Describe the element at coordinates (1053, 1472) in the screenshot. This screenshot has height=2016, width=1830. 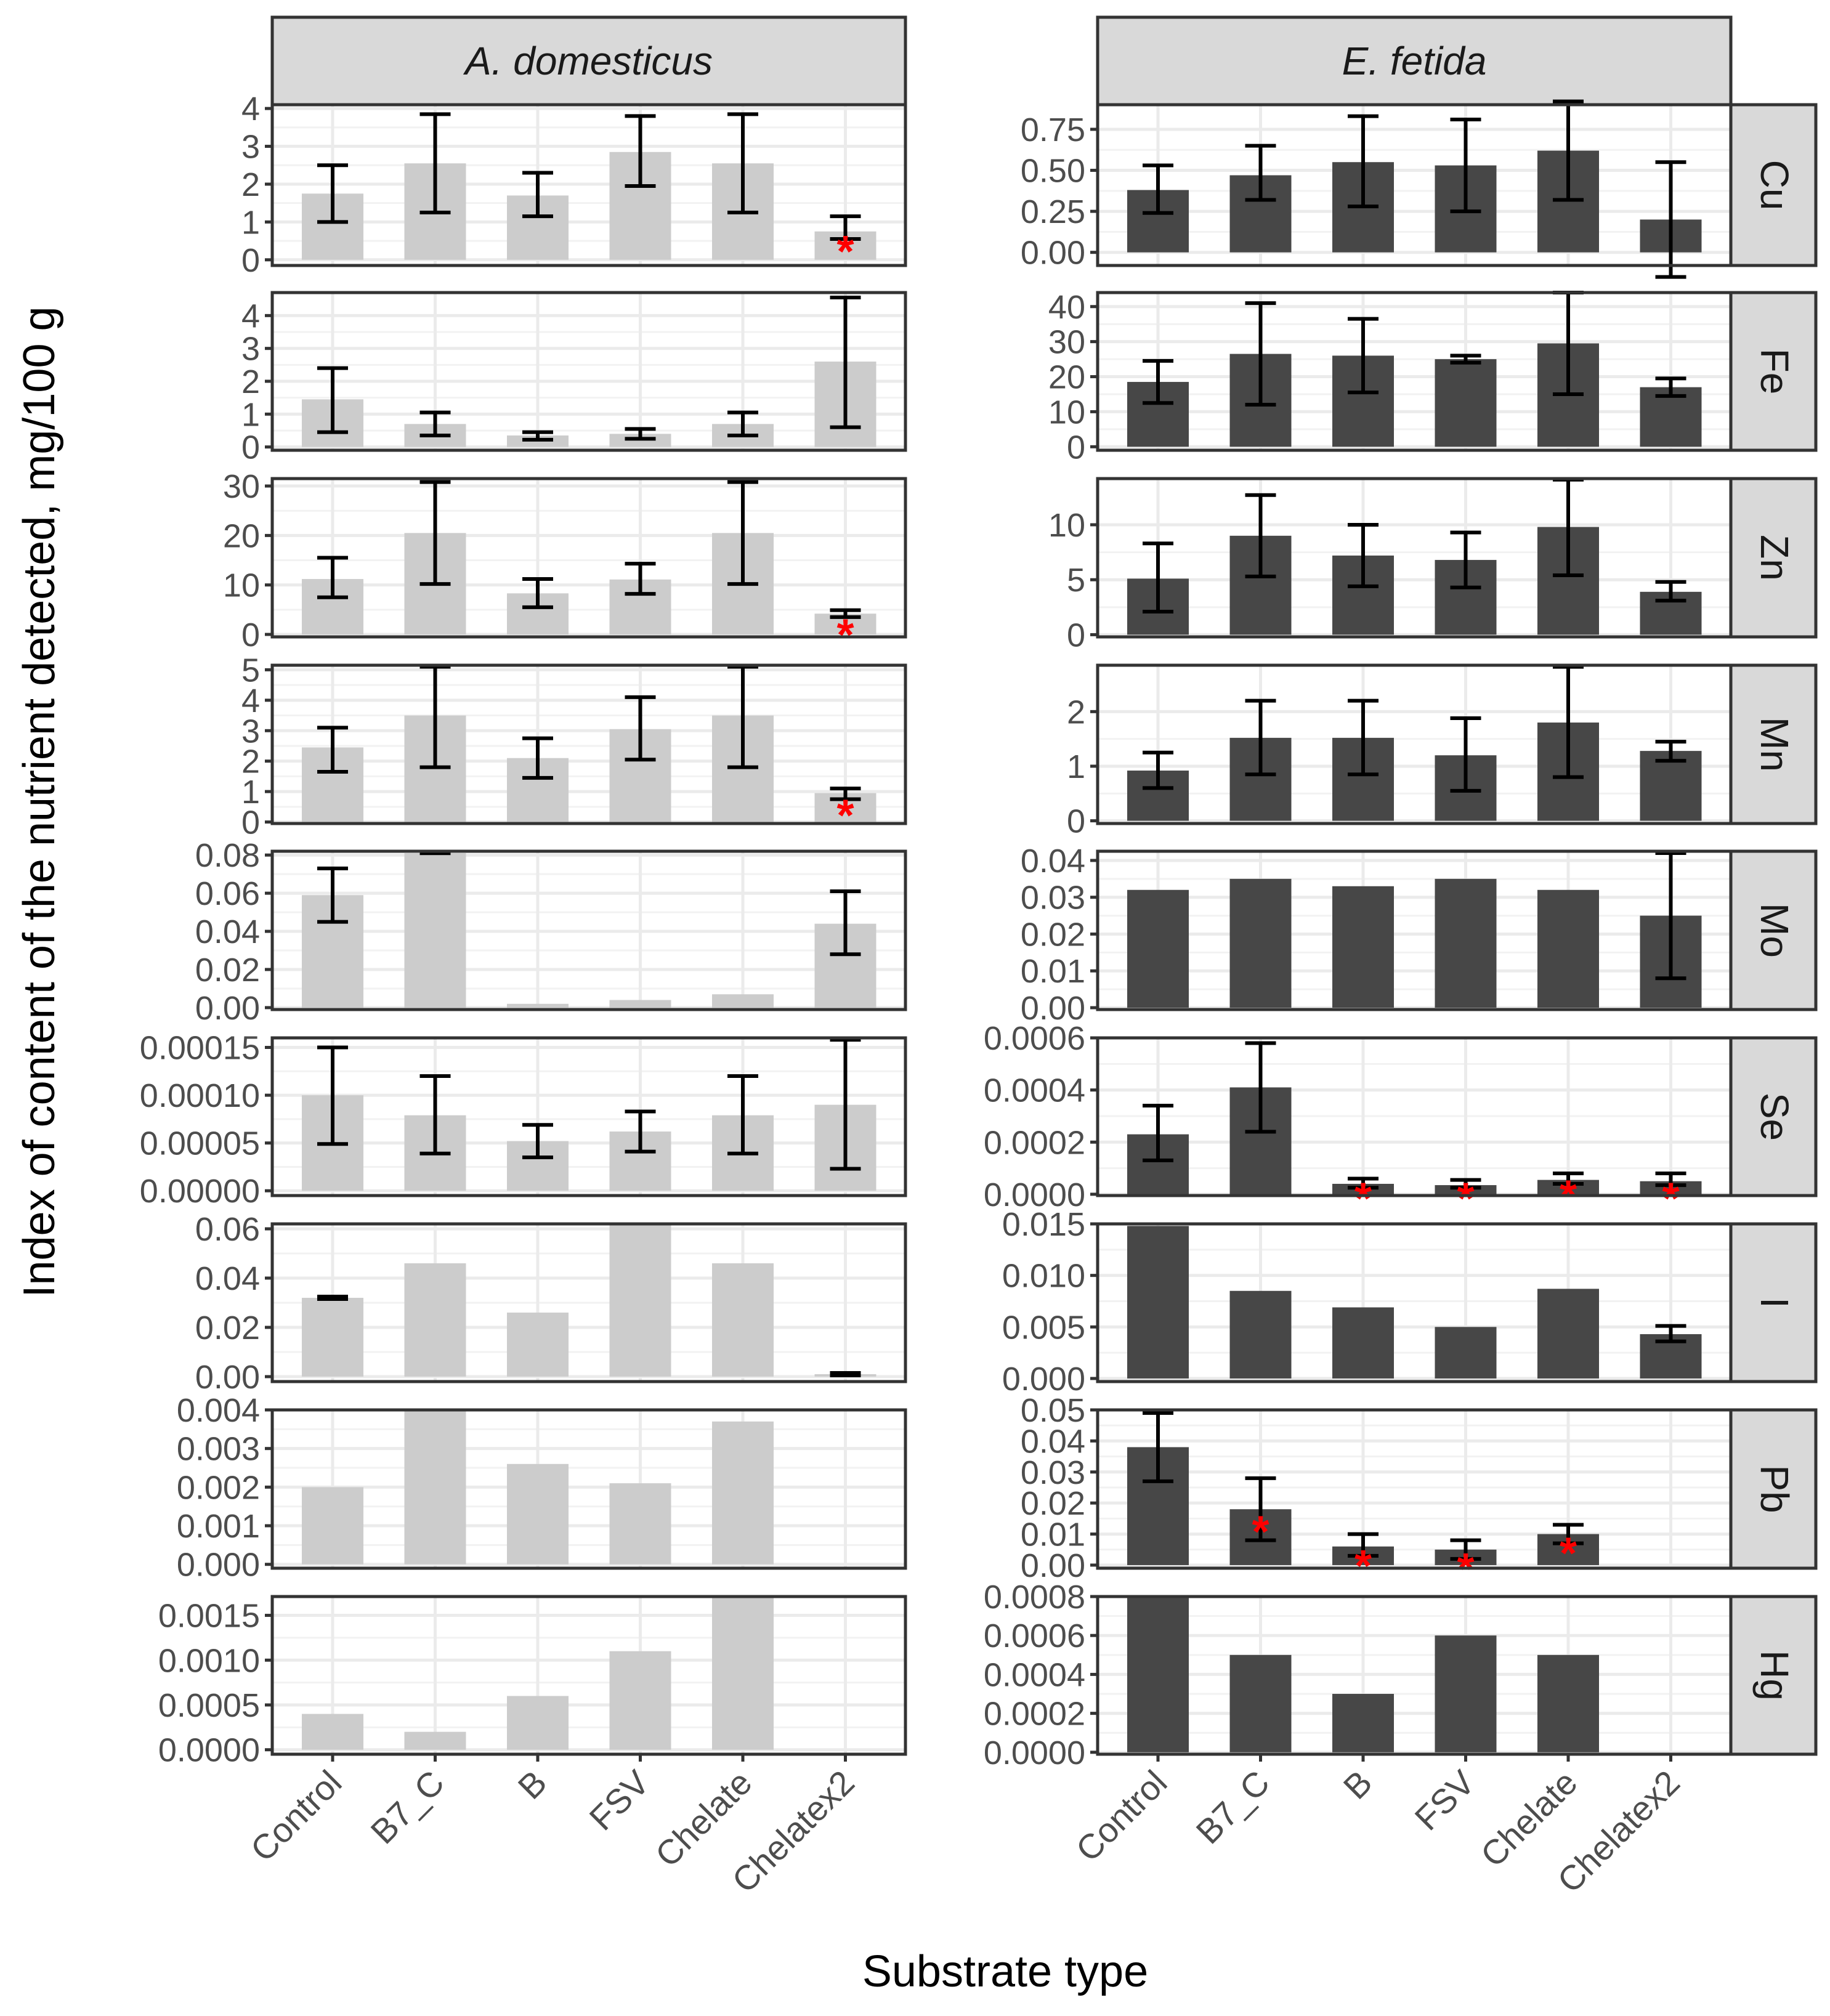
I see `y-tick-label: 0.03` at that location.